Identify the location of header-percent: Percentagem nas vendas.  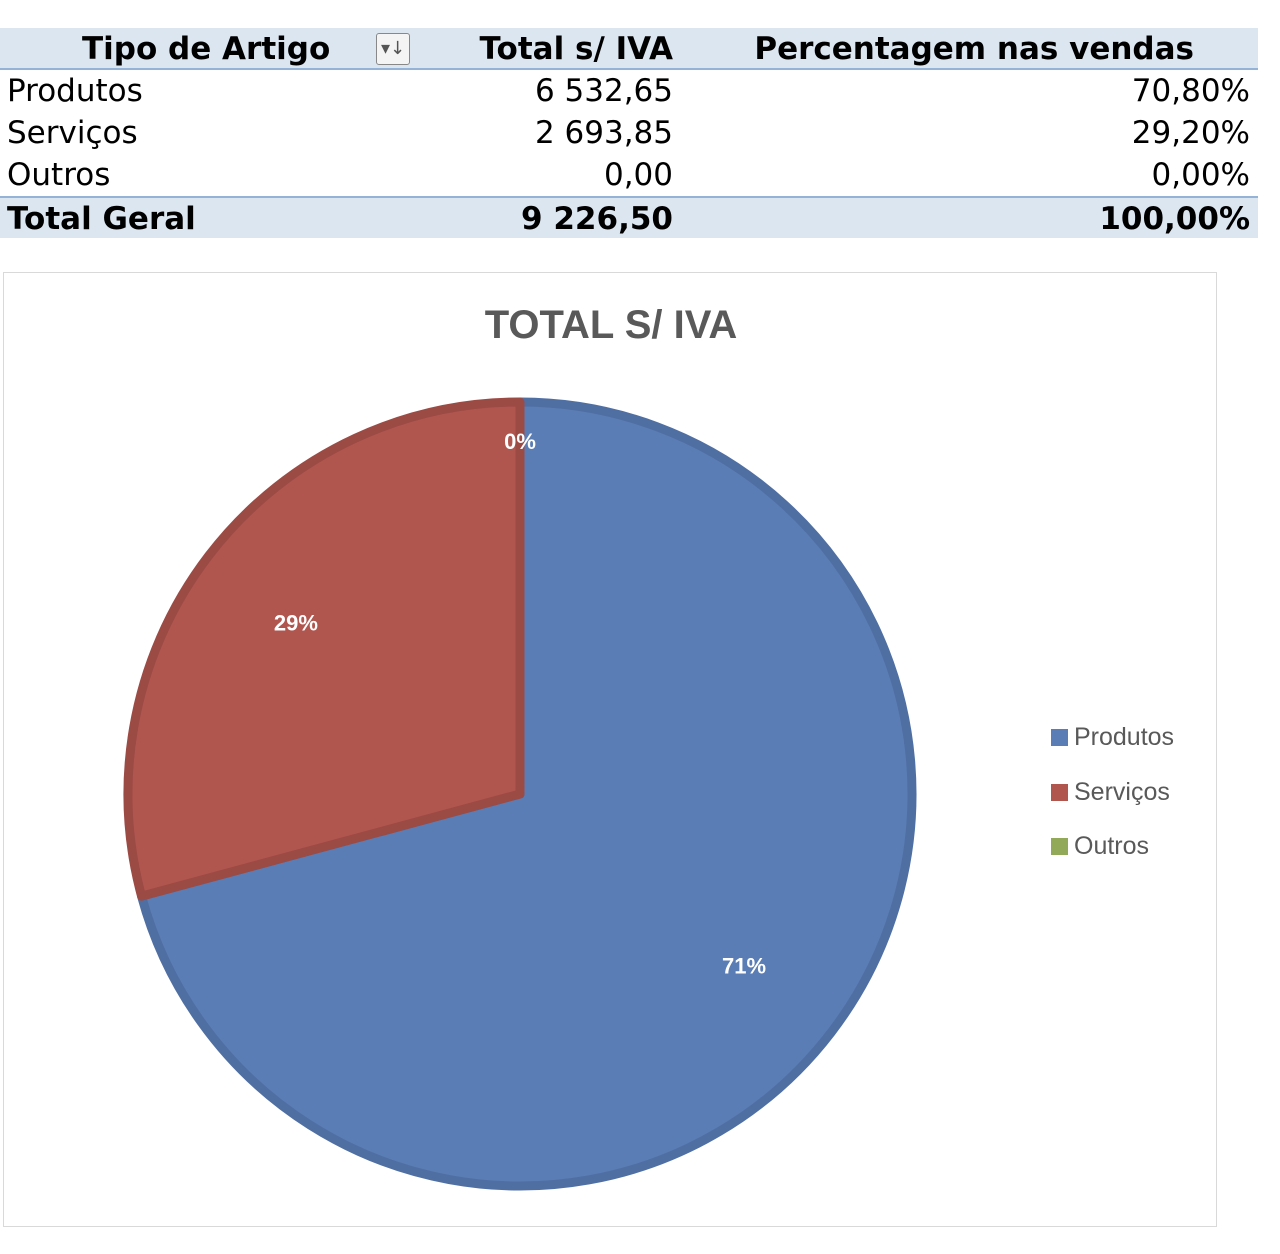
(974, 49).